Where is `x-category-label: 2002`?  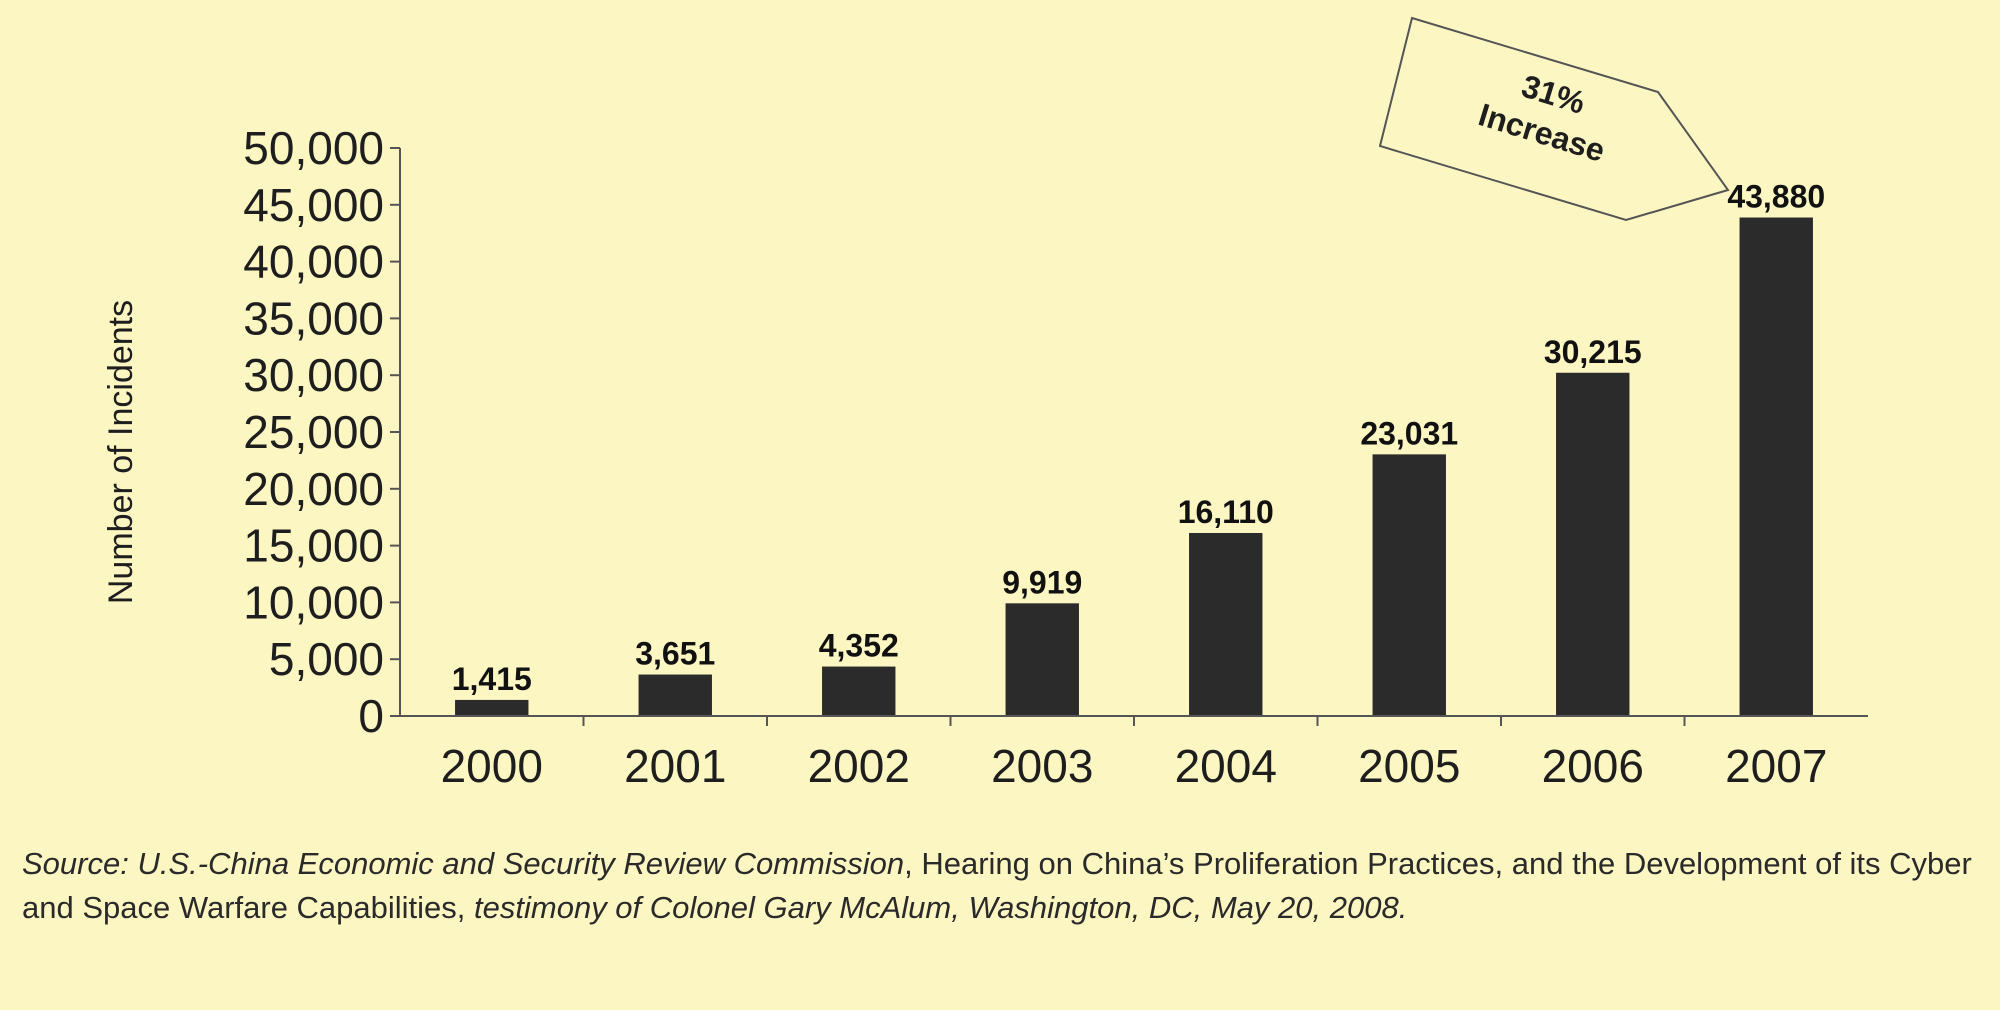 x-category-label: 2002 is located at coordinates (859, 766).